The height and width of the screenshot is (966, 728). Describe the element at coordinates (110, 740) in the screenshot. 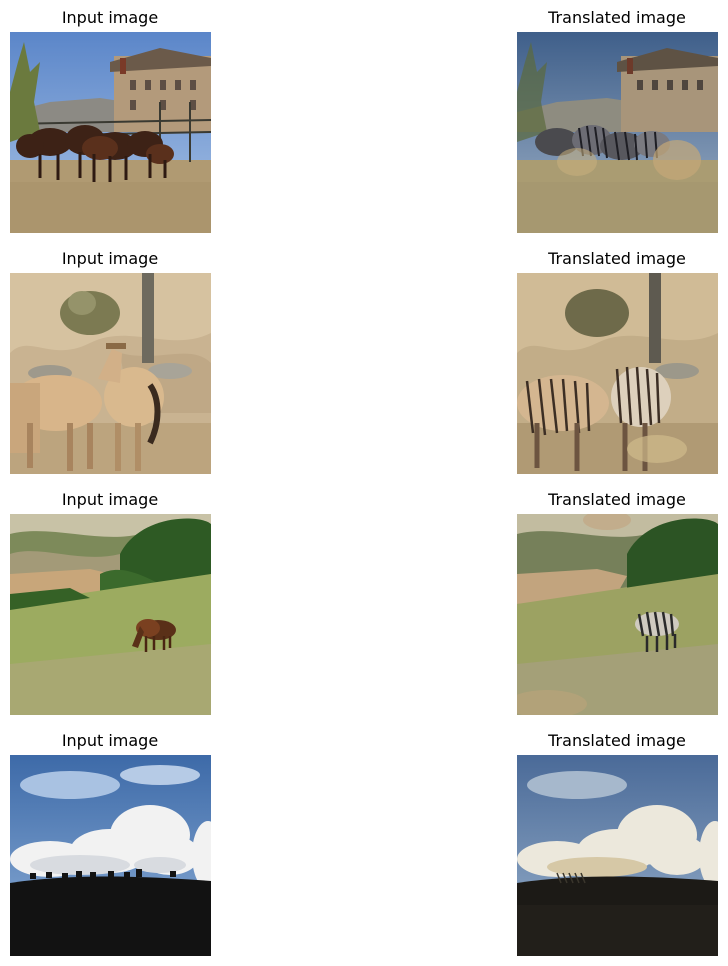

I see `input-image-caption-4: Input image` at that location.